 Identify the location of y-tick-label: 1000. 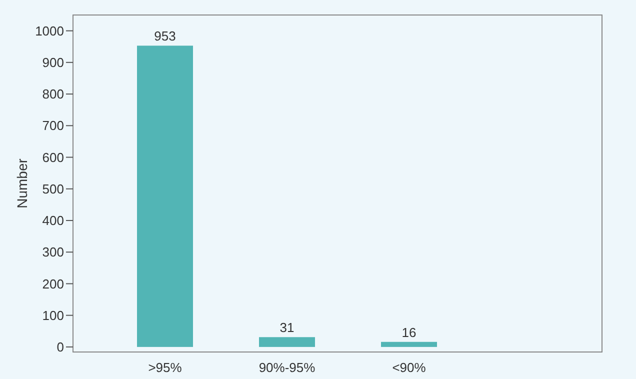
(49, 30).